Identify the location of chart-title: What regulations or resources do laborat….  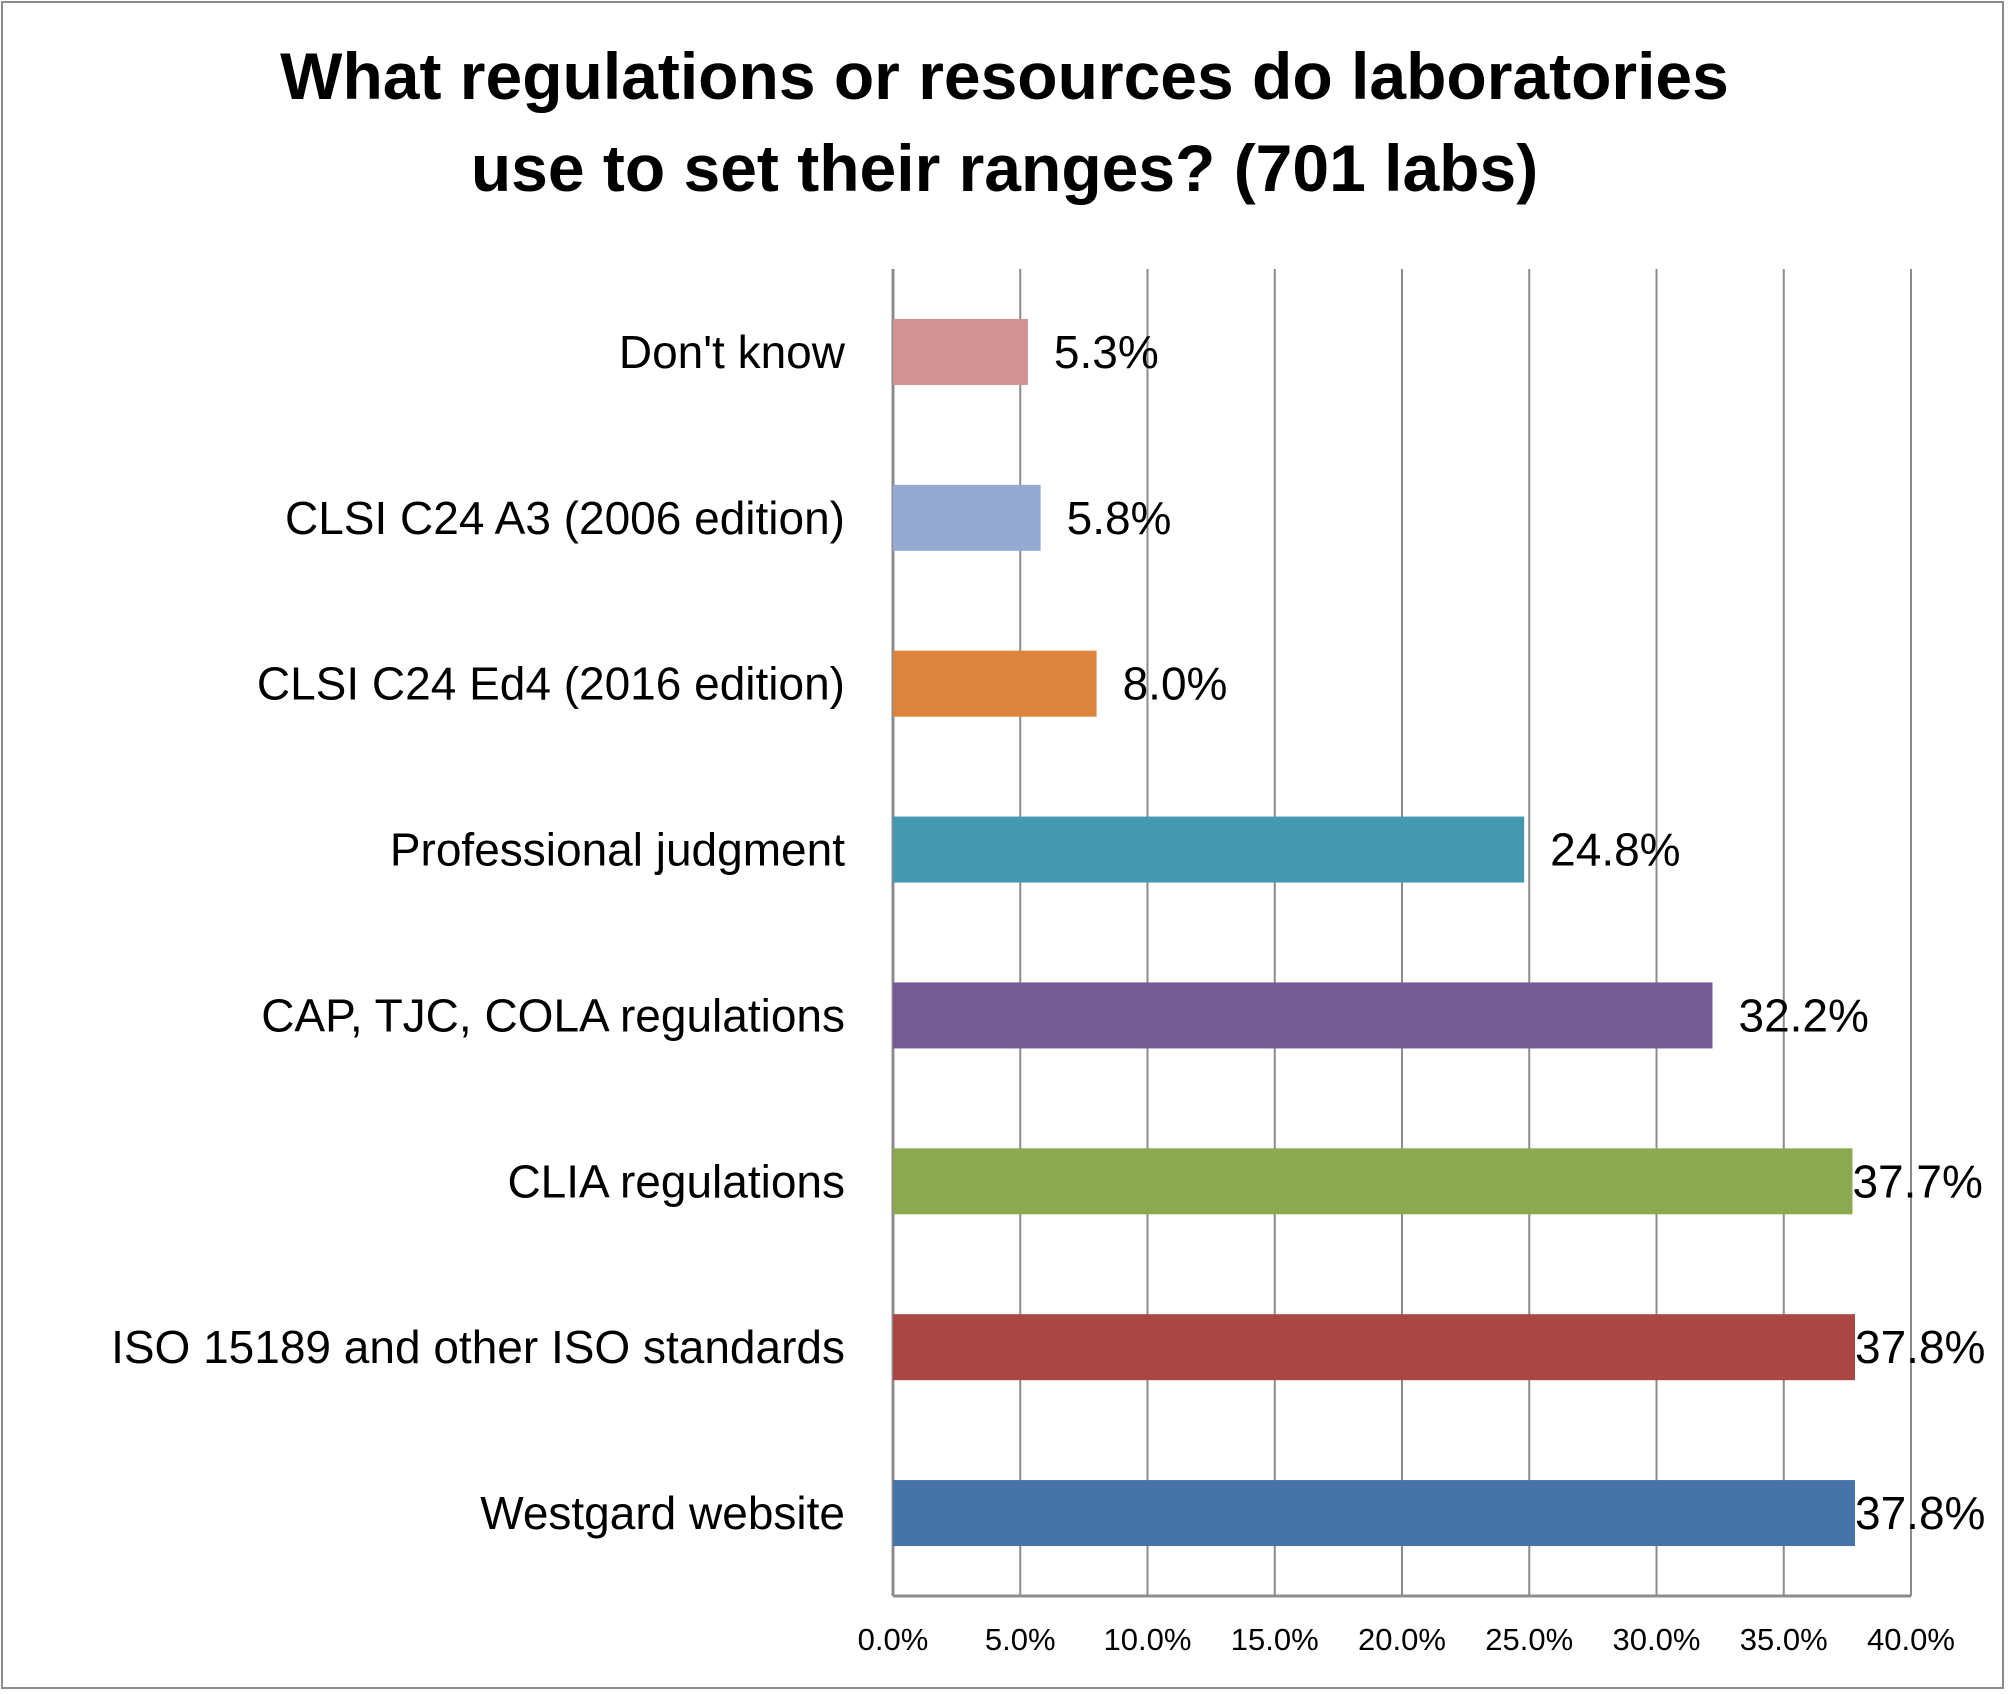
(1004, 122).